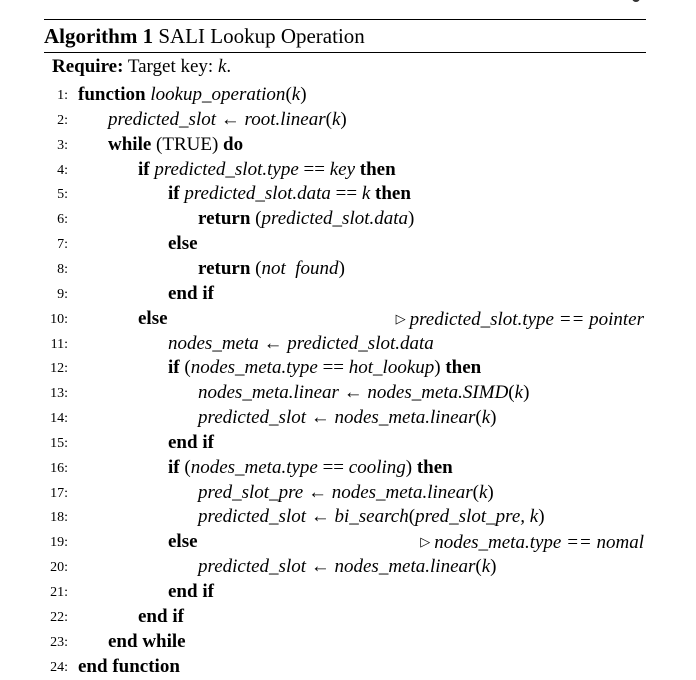 The image size is (696, 680). What do you see at coordinates (59, 568) in the screenshot?
I see `line-number: 20:` at bounding box center [59, 568].